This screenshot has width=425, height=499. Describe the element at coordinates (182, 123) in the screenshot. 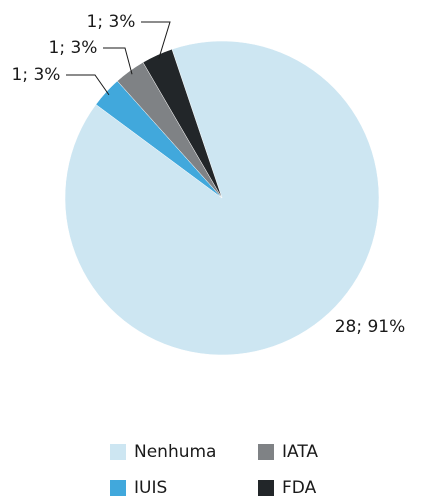

I see `pie-slice` at that location.